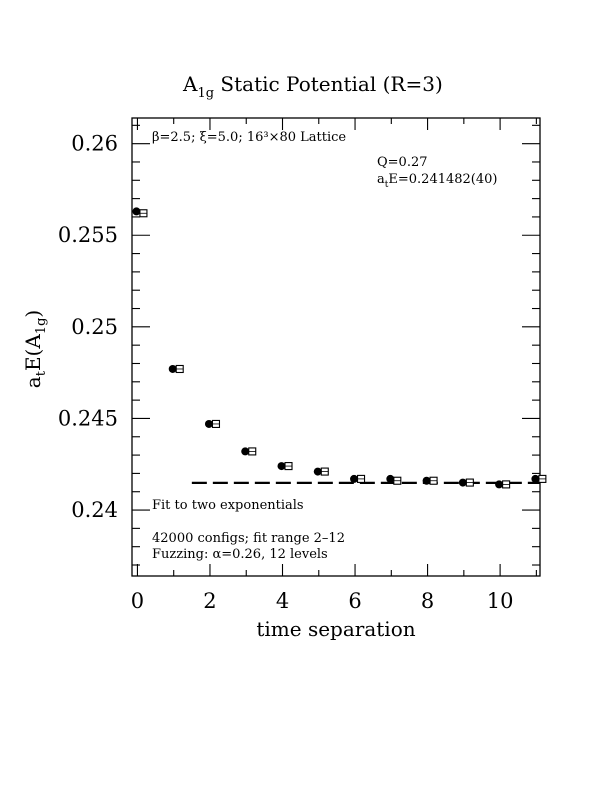 This screenshot has width=612, height=792. What do you see at coordinates (249, 137) in the screenshot?
I see `lattice-annotation: β=2.5; ξ=5.0; 16³×80 Lattice` at bounding box center [249, 137].